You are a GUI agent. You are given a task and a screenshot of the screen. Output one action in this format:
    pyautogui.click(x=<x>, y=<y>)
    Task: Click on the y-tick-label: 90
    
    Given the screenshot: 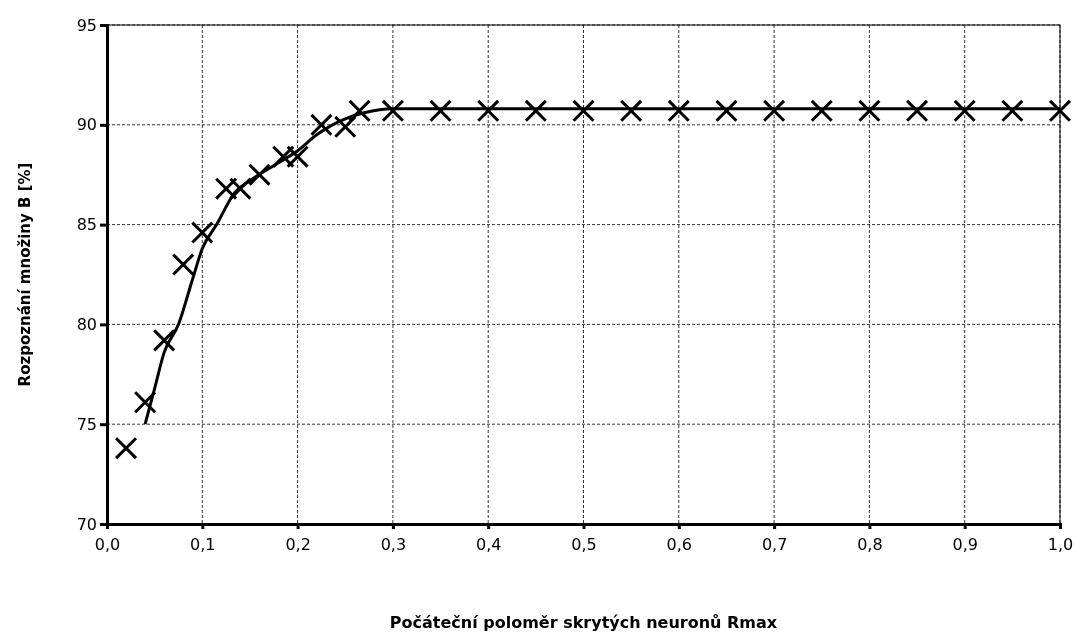 What is the action you would take?
    pyautogui.click(x=86, y=125)
    